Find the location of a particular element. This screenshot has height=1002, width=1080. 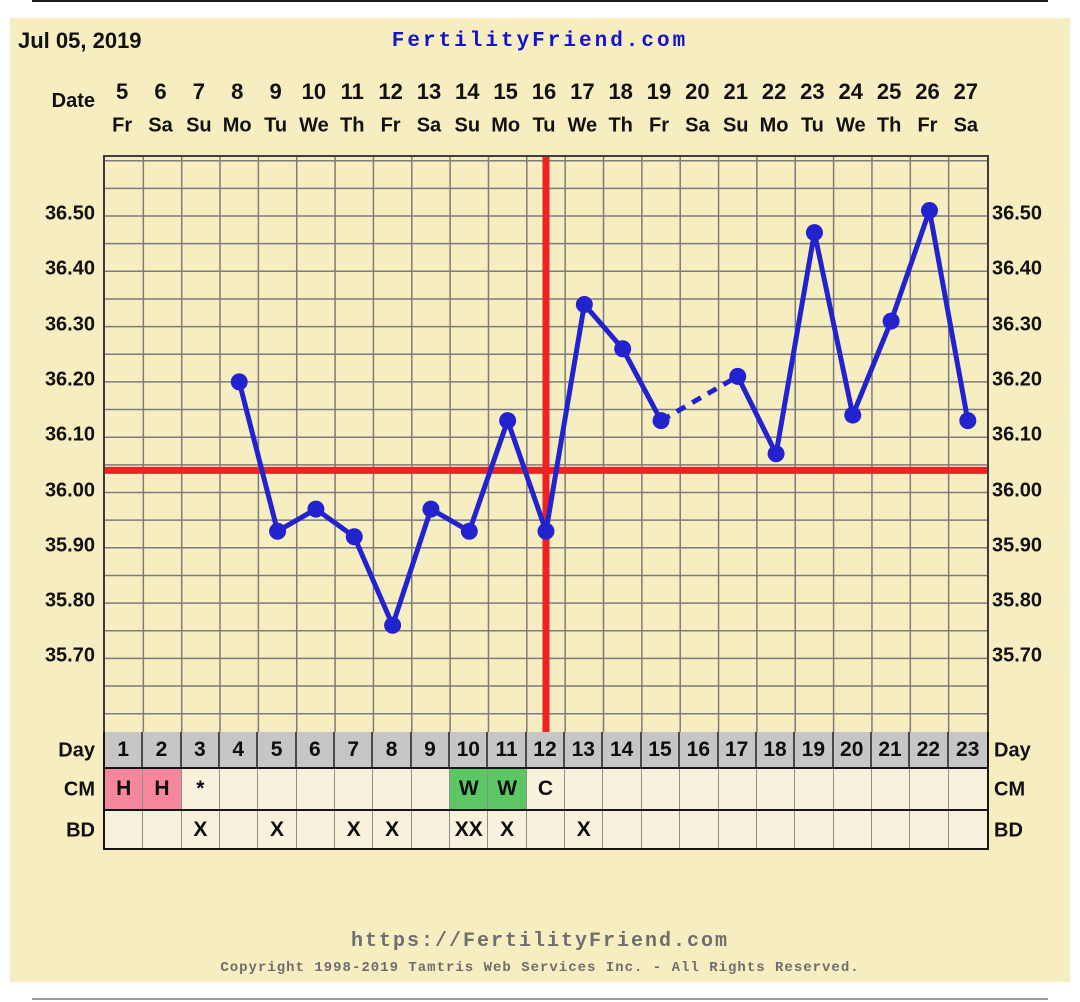

date-number: 22 is located at coordinates (774, 91).